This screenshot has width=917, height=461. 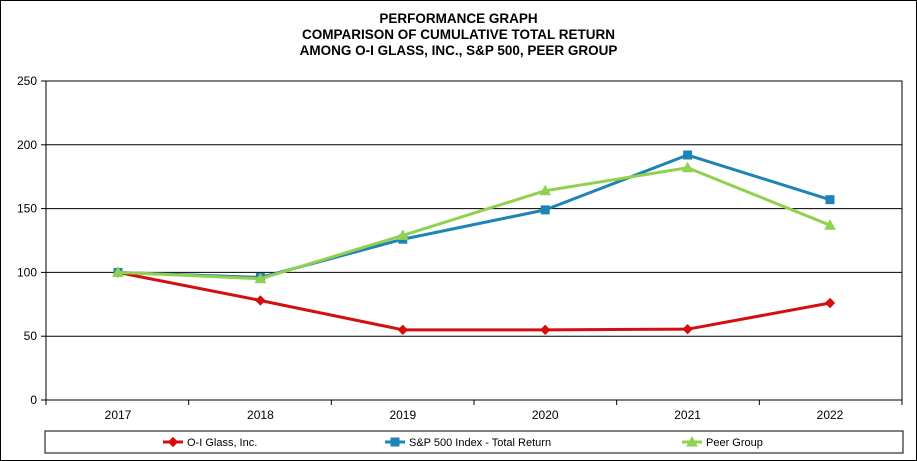 What do you see at coordinates (734, 443) in the screenshot?
I see `legend-label: Peer Group` at bounding box center [734, 443].